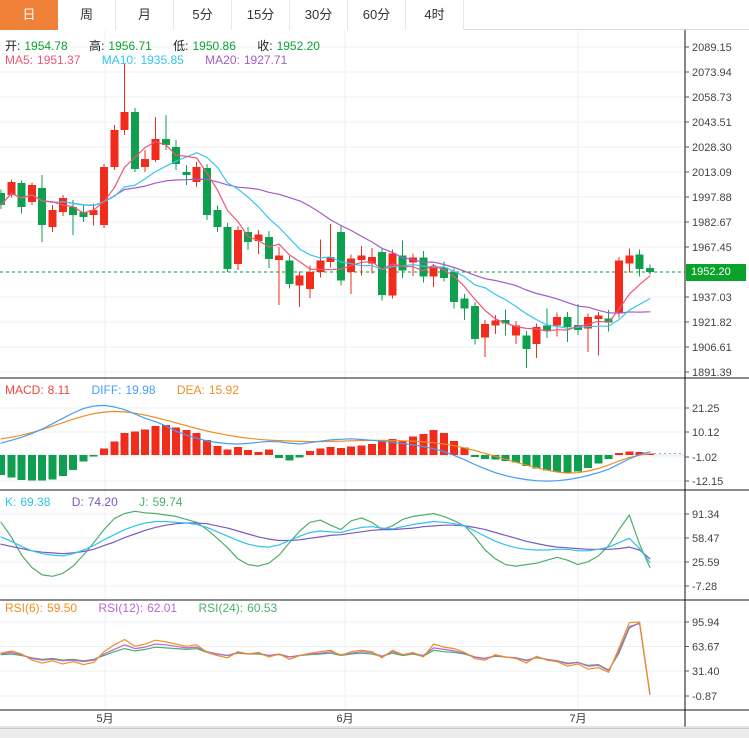  I want to click on ma5-value: 1951.37, so click(59, 60).